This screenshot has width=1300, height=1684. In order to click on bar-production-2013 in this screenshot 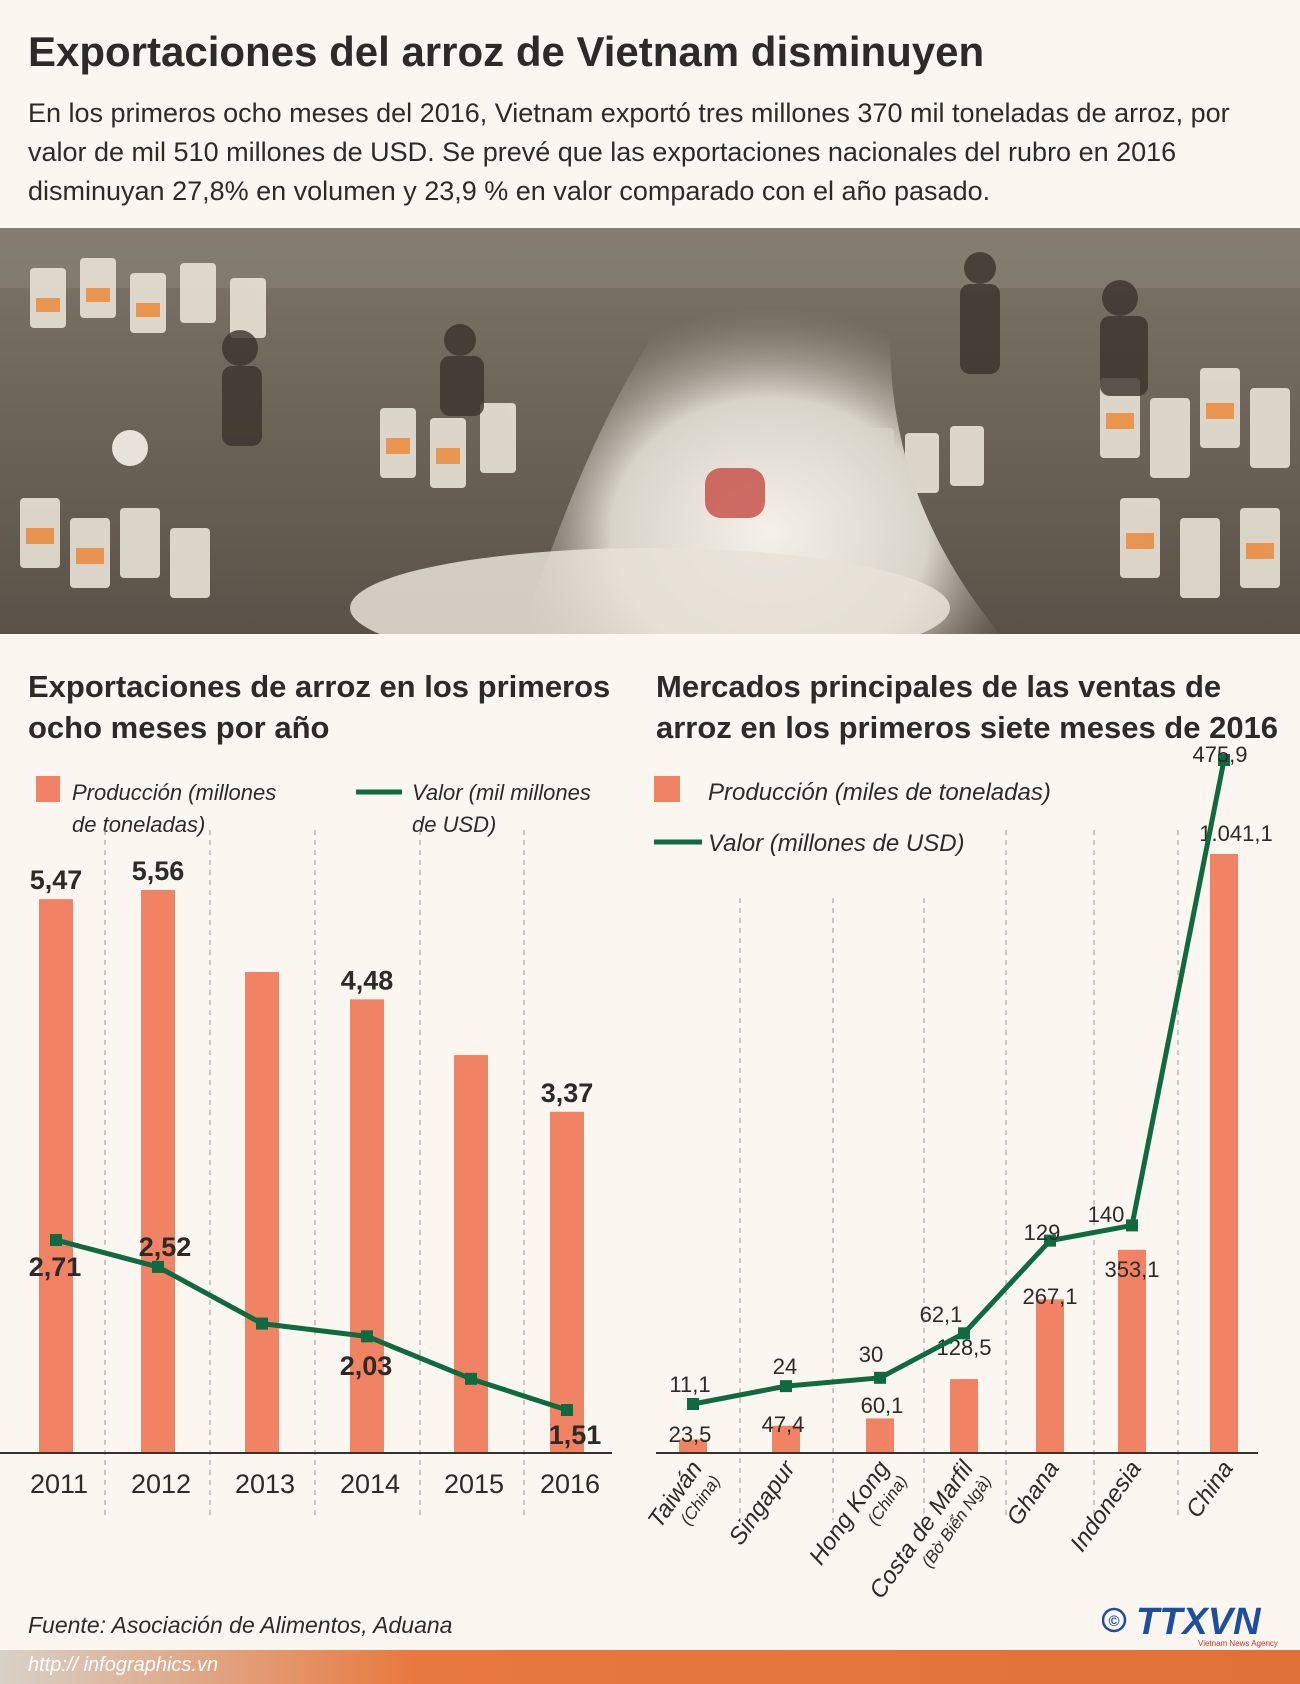, I will do `click(262, 1212)`.